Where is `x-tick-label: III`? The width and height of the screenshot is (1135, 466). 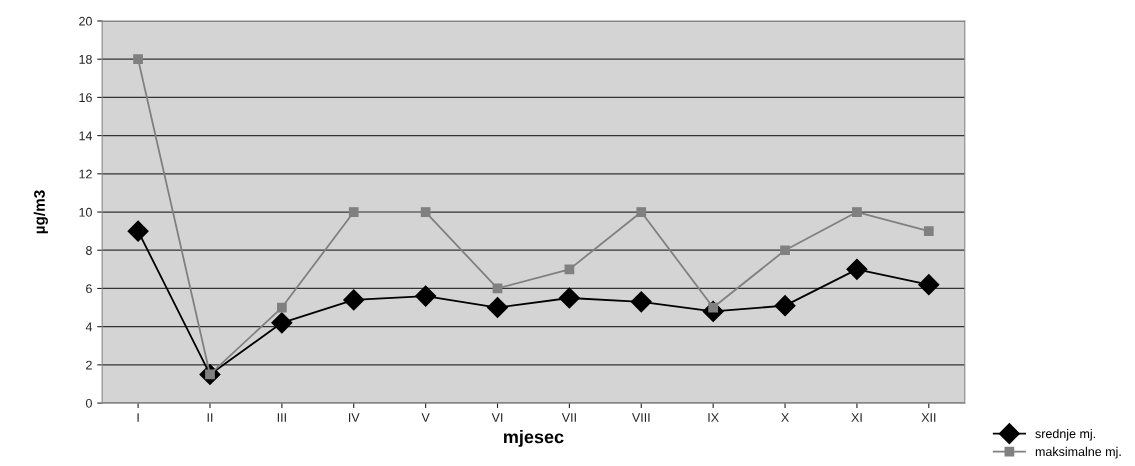
x-tick-label: III is located at coordinates (281, 417).